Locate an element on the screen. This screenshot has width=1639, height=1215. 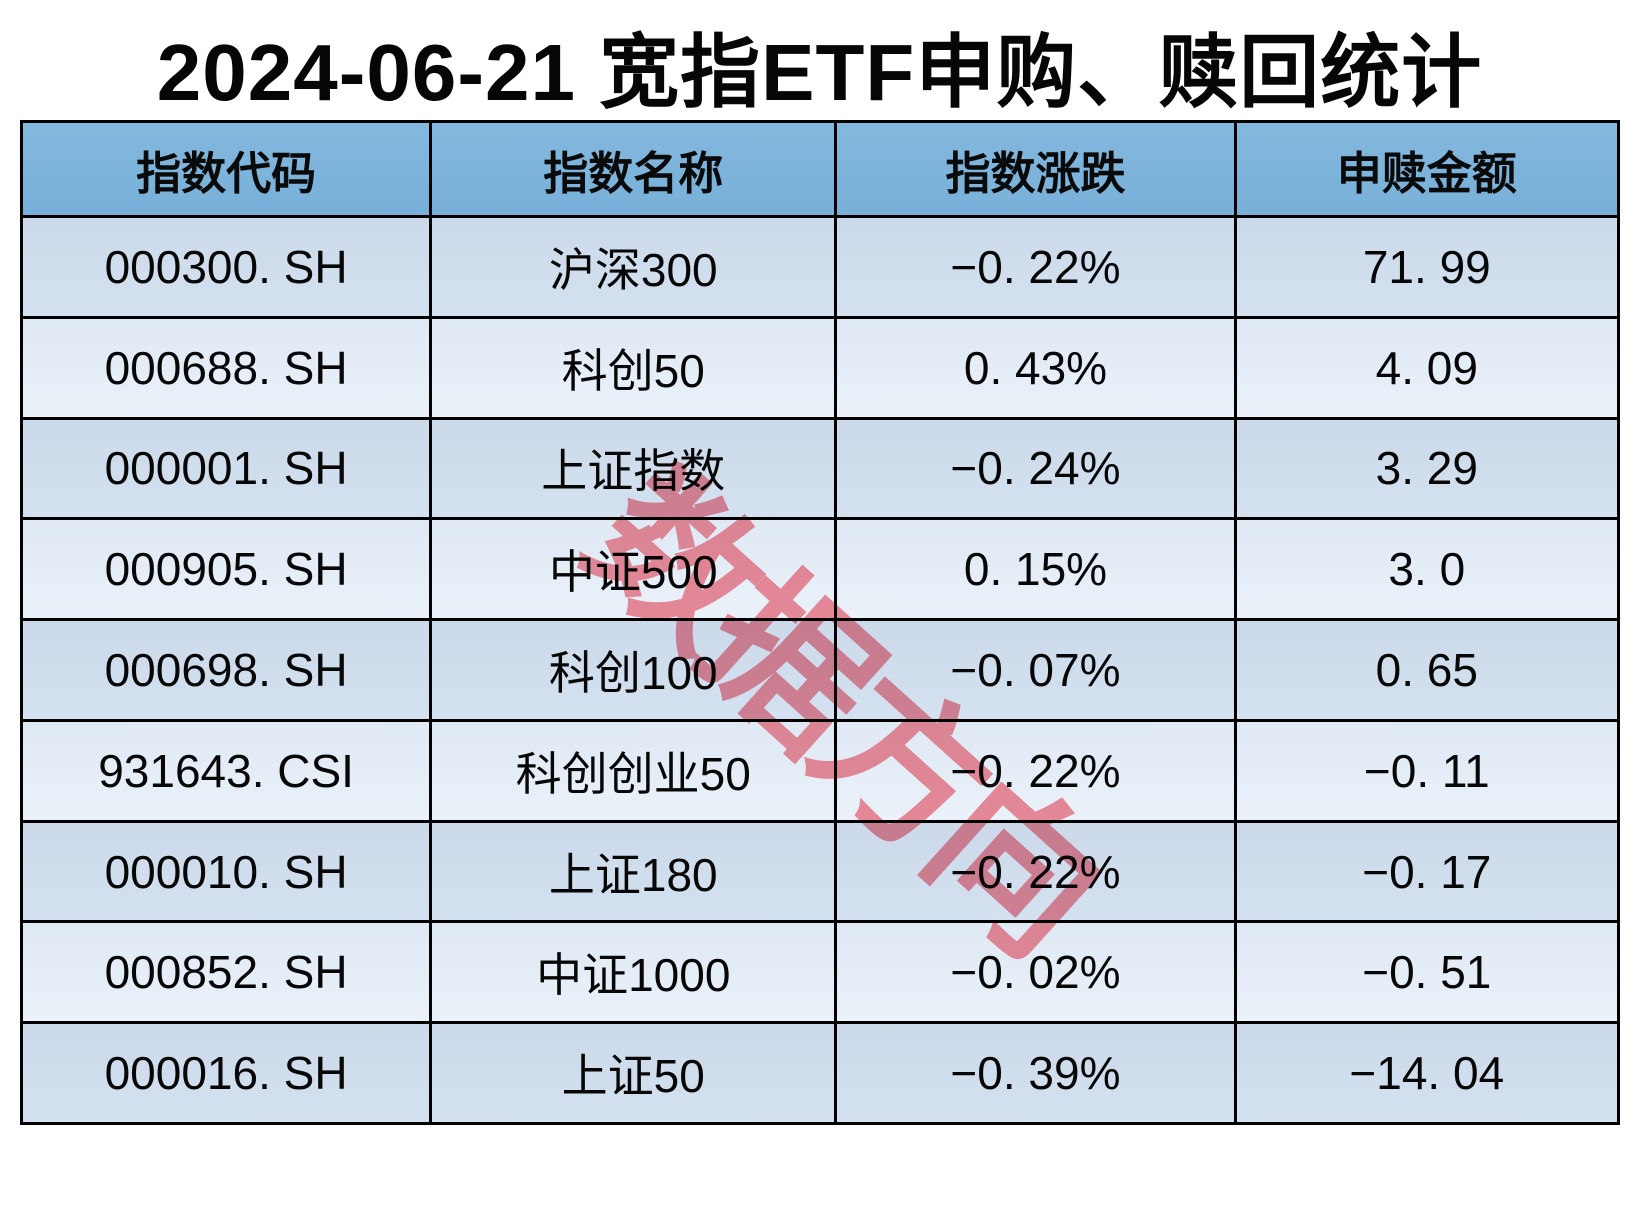
column-header-flow-amount: 申赎金额 is located at coordinates (1426, 169).